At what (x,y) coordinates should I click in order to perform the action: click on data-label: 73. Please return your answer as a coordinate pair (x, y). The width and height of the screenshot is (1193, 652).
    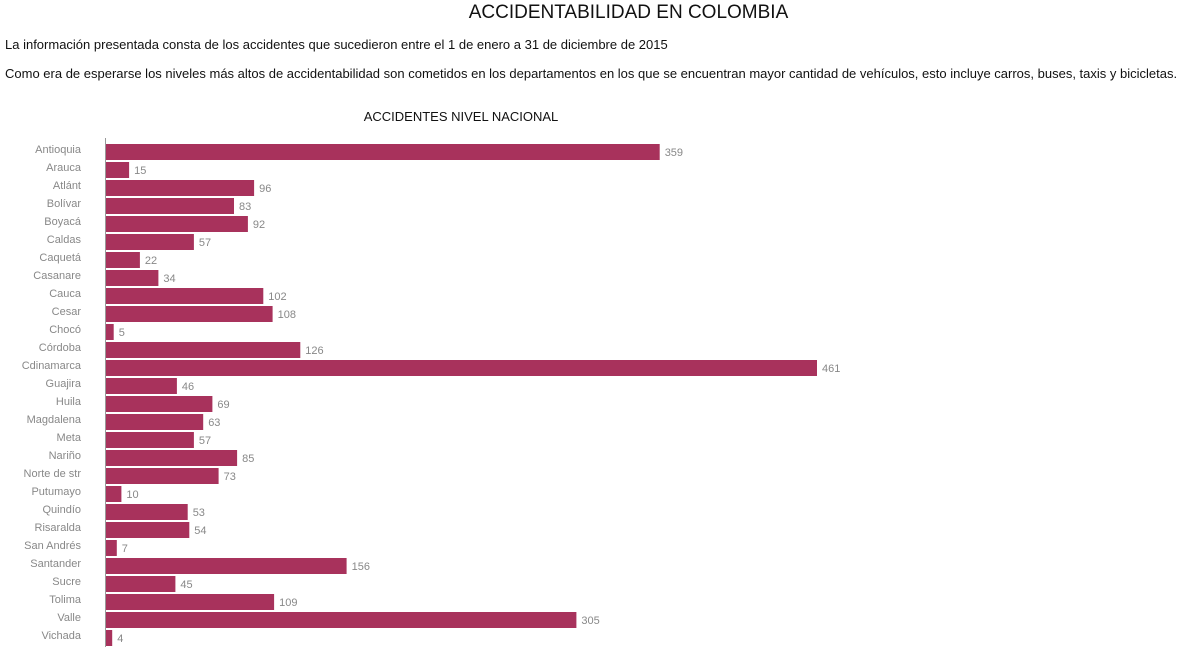
    Looking at the image, I should click on (230, 477).